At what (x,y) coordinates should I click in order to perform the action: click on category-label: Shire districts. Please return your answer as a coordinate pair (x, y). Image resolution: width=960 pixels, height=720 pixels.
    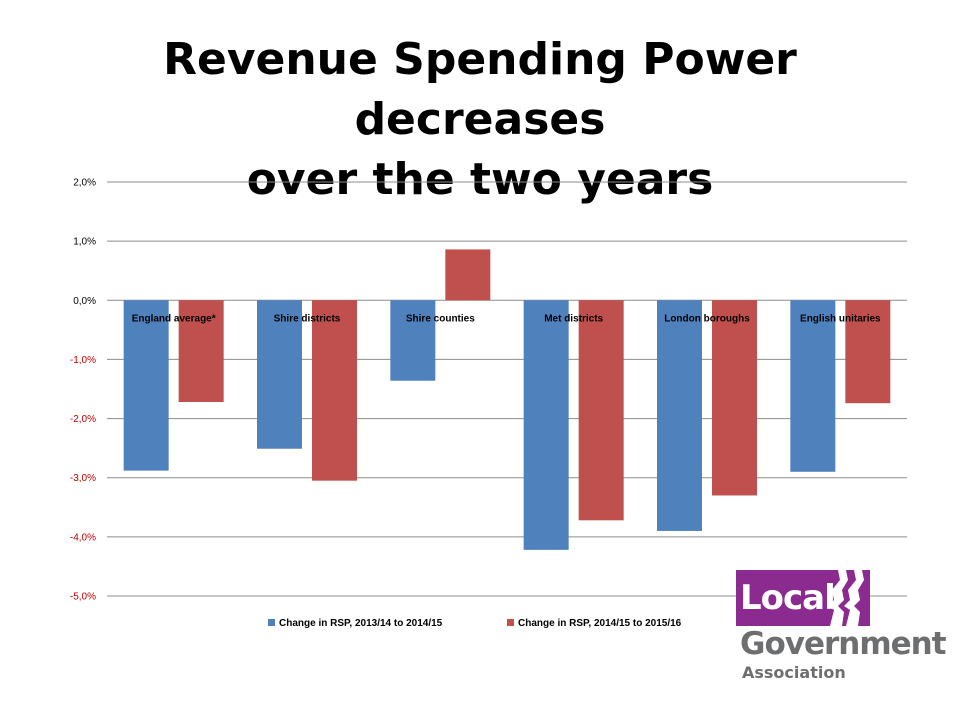
    Looking at the image, I should click on (307, 318).